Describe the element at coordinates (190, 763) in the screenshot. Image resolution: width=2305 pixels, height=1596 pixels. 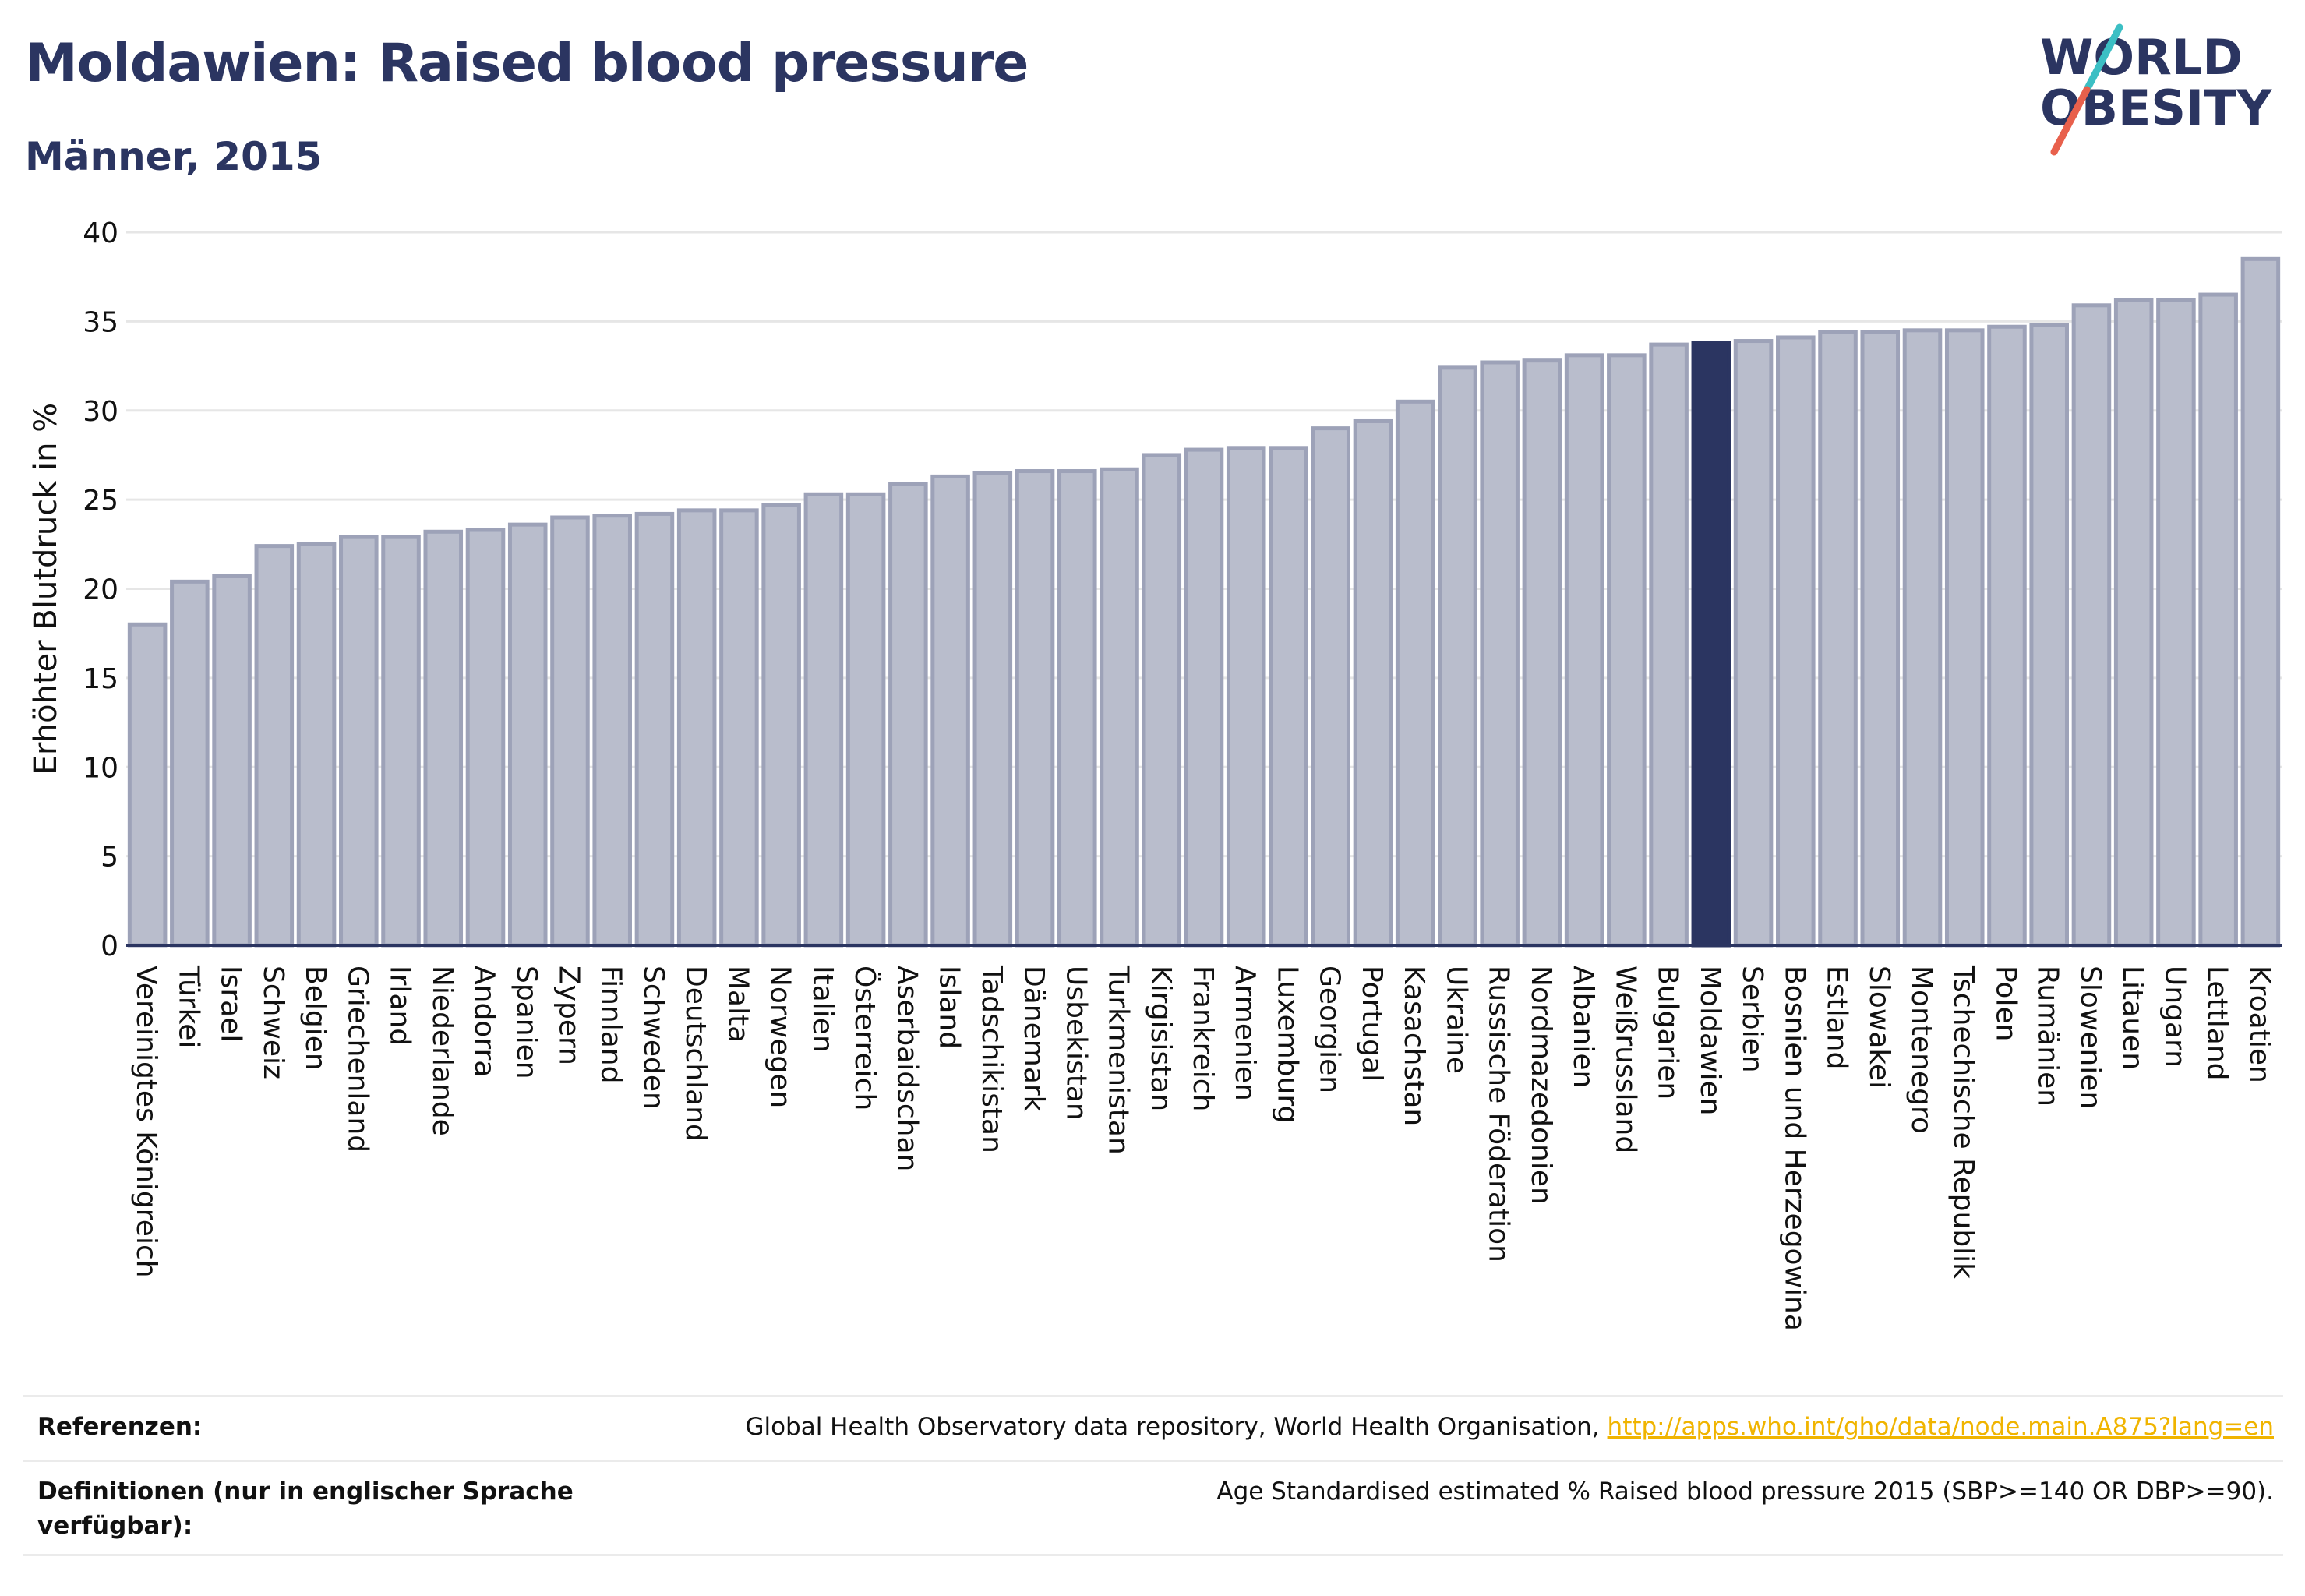
I see `bar-türkei` at that location.